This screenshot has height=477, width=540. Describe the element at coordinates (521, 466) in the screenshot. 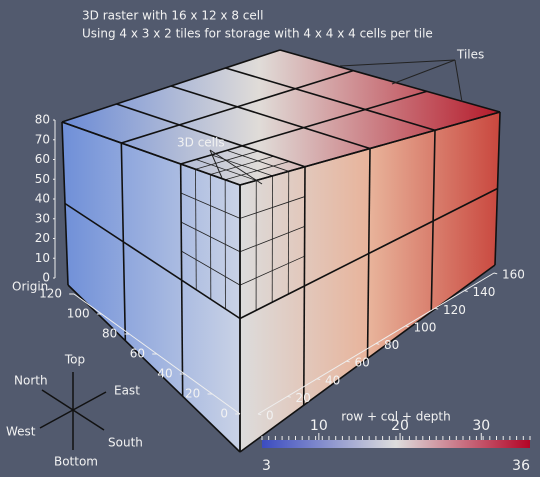

I see `colorbar-max: 36` at that location.